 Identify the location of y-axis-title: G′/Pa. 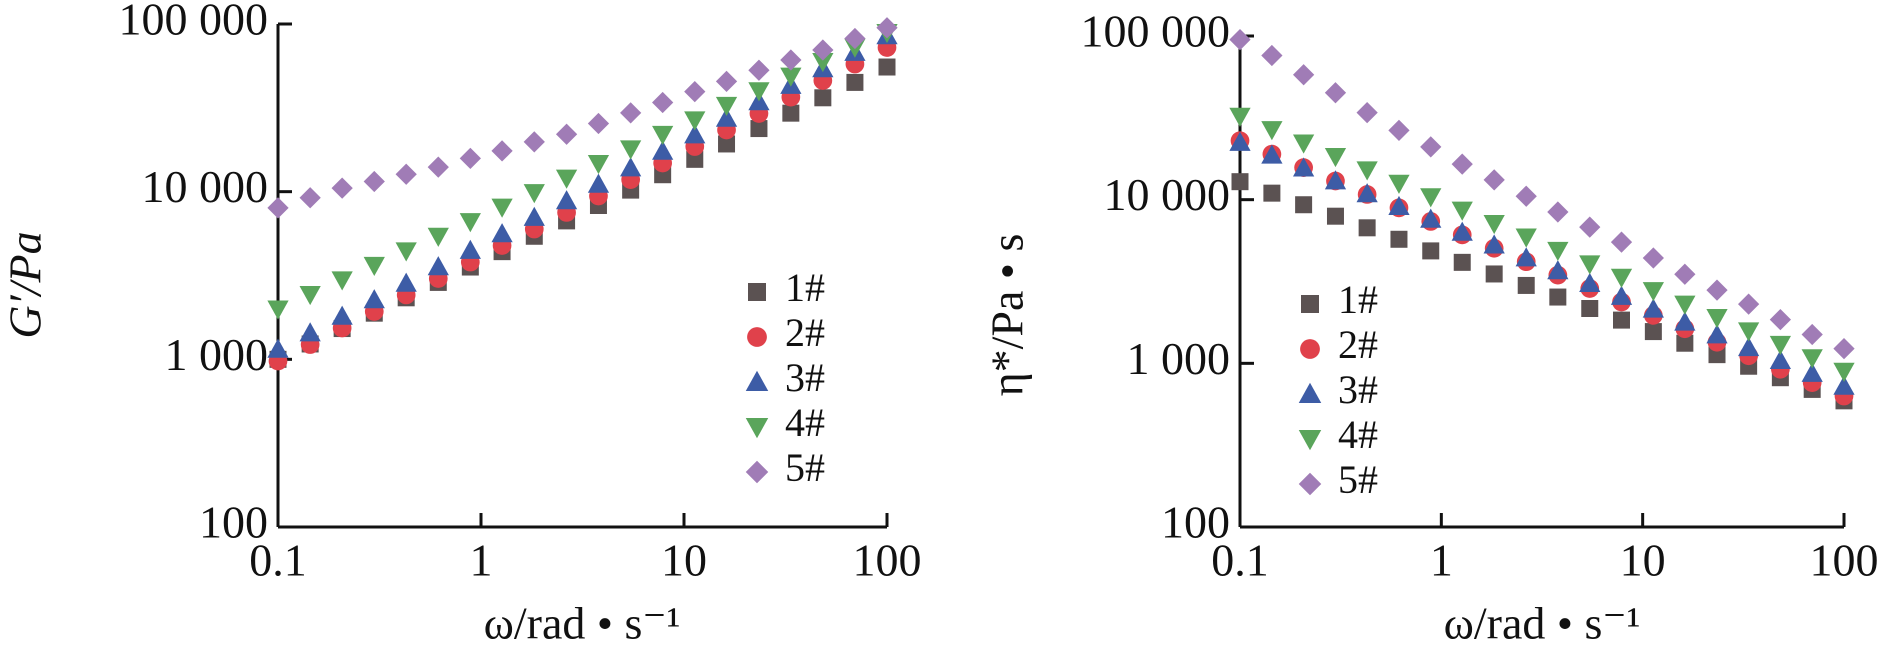
(25, 284).